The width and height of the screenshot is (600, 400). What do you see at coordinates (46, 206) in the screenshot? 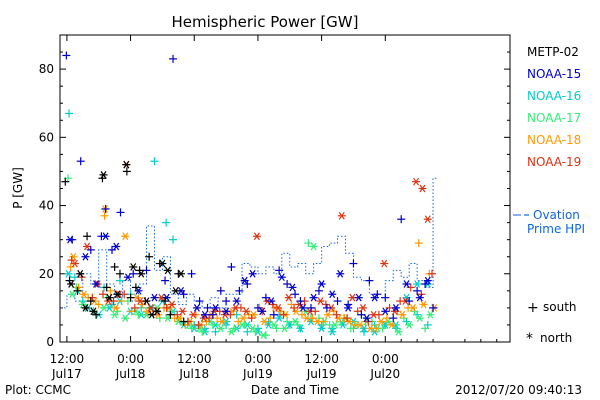
I see `y-tick-label: 40` at bounding box center [46, 206].